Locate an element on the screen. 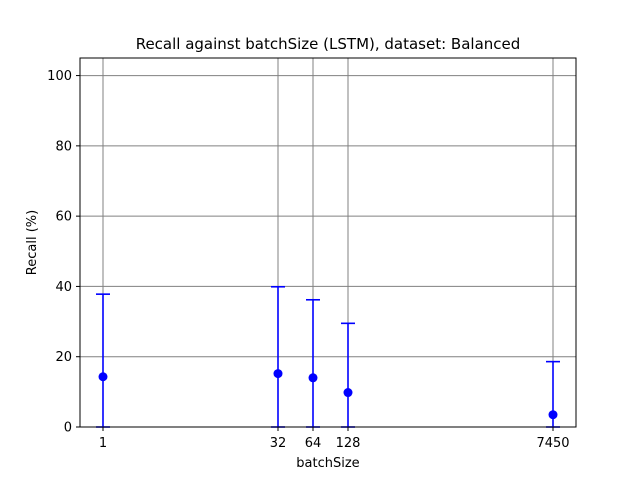  x-tick-label: 32 is located at coordinates (278, 443).